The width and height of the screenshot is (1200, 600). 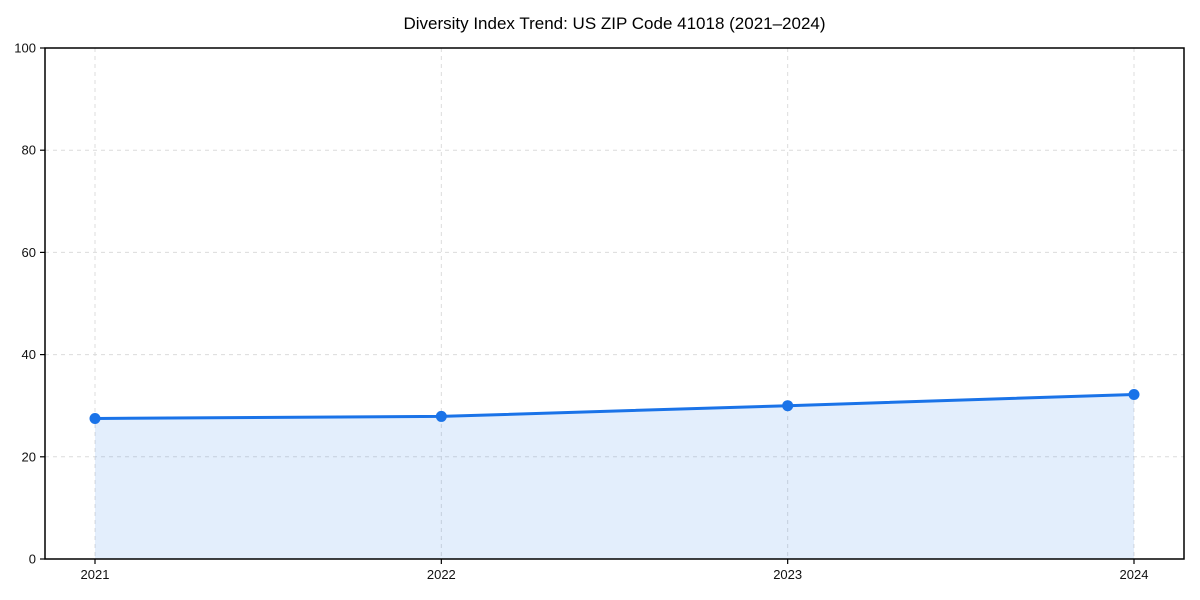 I want to click on x-tick-label: 2021, so click(x=95, y=574).